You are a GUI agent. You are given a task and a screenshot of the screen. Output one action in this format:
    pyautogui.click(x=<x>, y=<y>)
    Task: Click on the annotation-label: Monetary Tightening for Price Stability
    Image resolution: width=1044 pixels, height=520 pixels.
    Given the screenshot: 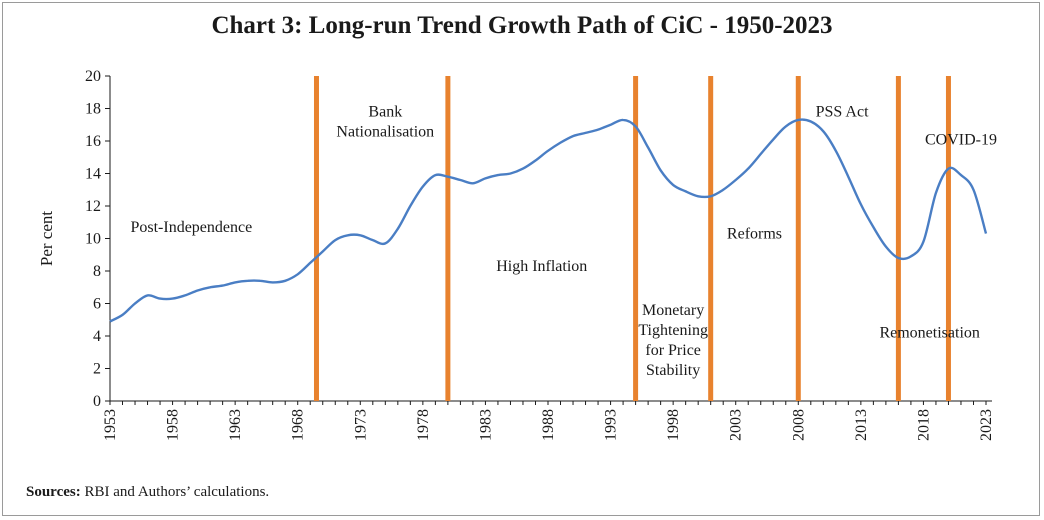 What is the action you would take?
    pyautogui.click(x=673, y=340)
    